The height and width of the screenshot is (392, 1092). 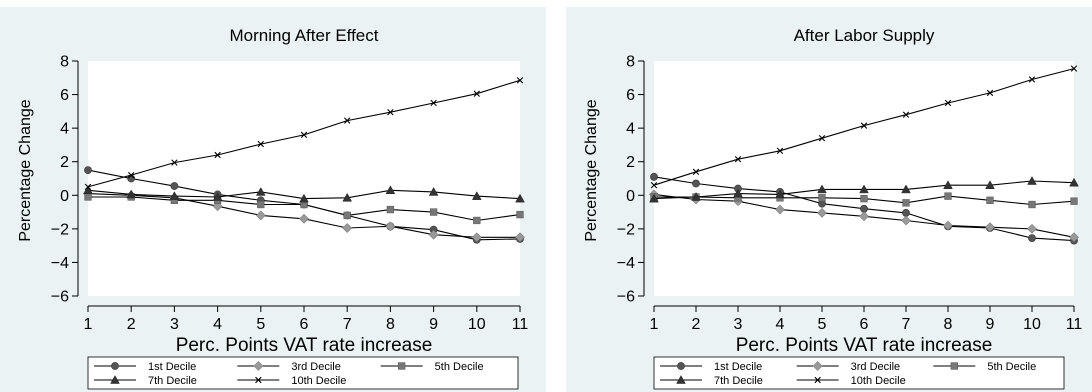 What do you see at coordinates (1074, 324) in the screenshot?
I see `x-tick-label: 11` at bounding box center [1074, 324].